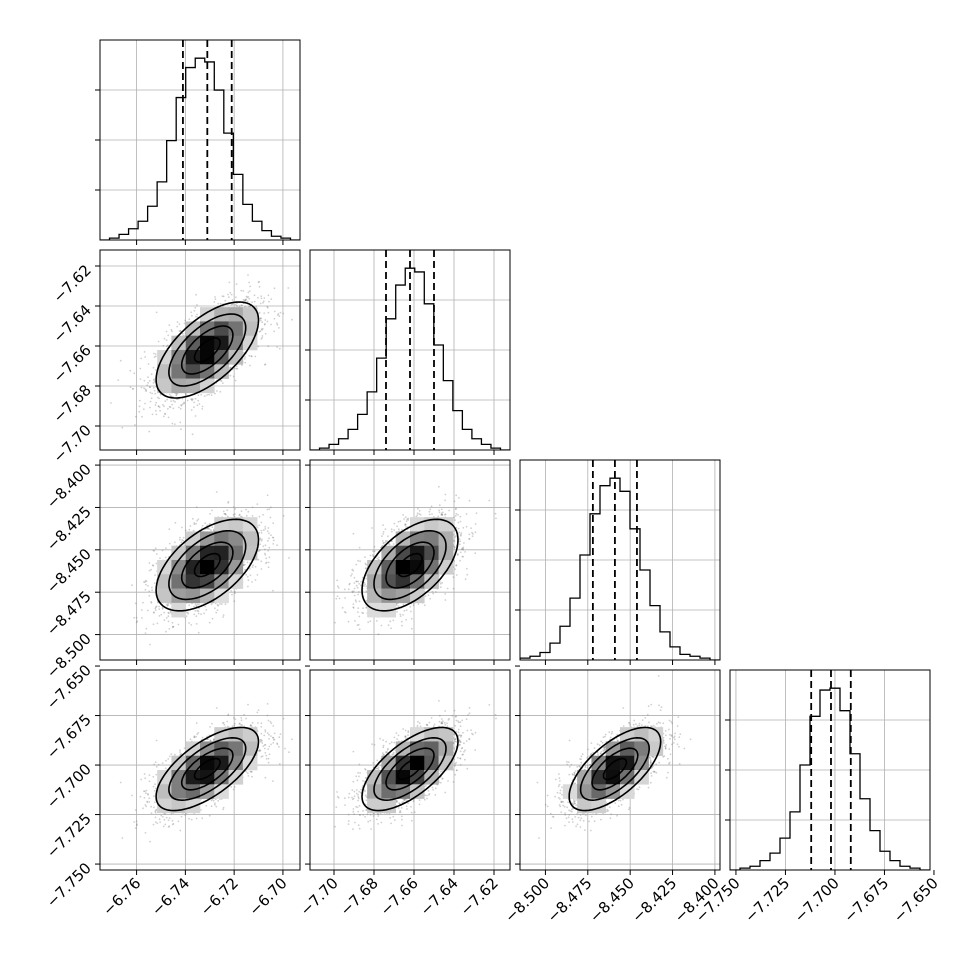 This screenshot has width=970, height=970. What do you see at coordinates (439, 896) in the screenshot?
I see `x-tick-label: −7.64` at bounding box center [439, 896].